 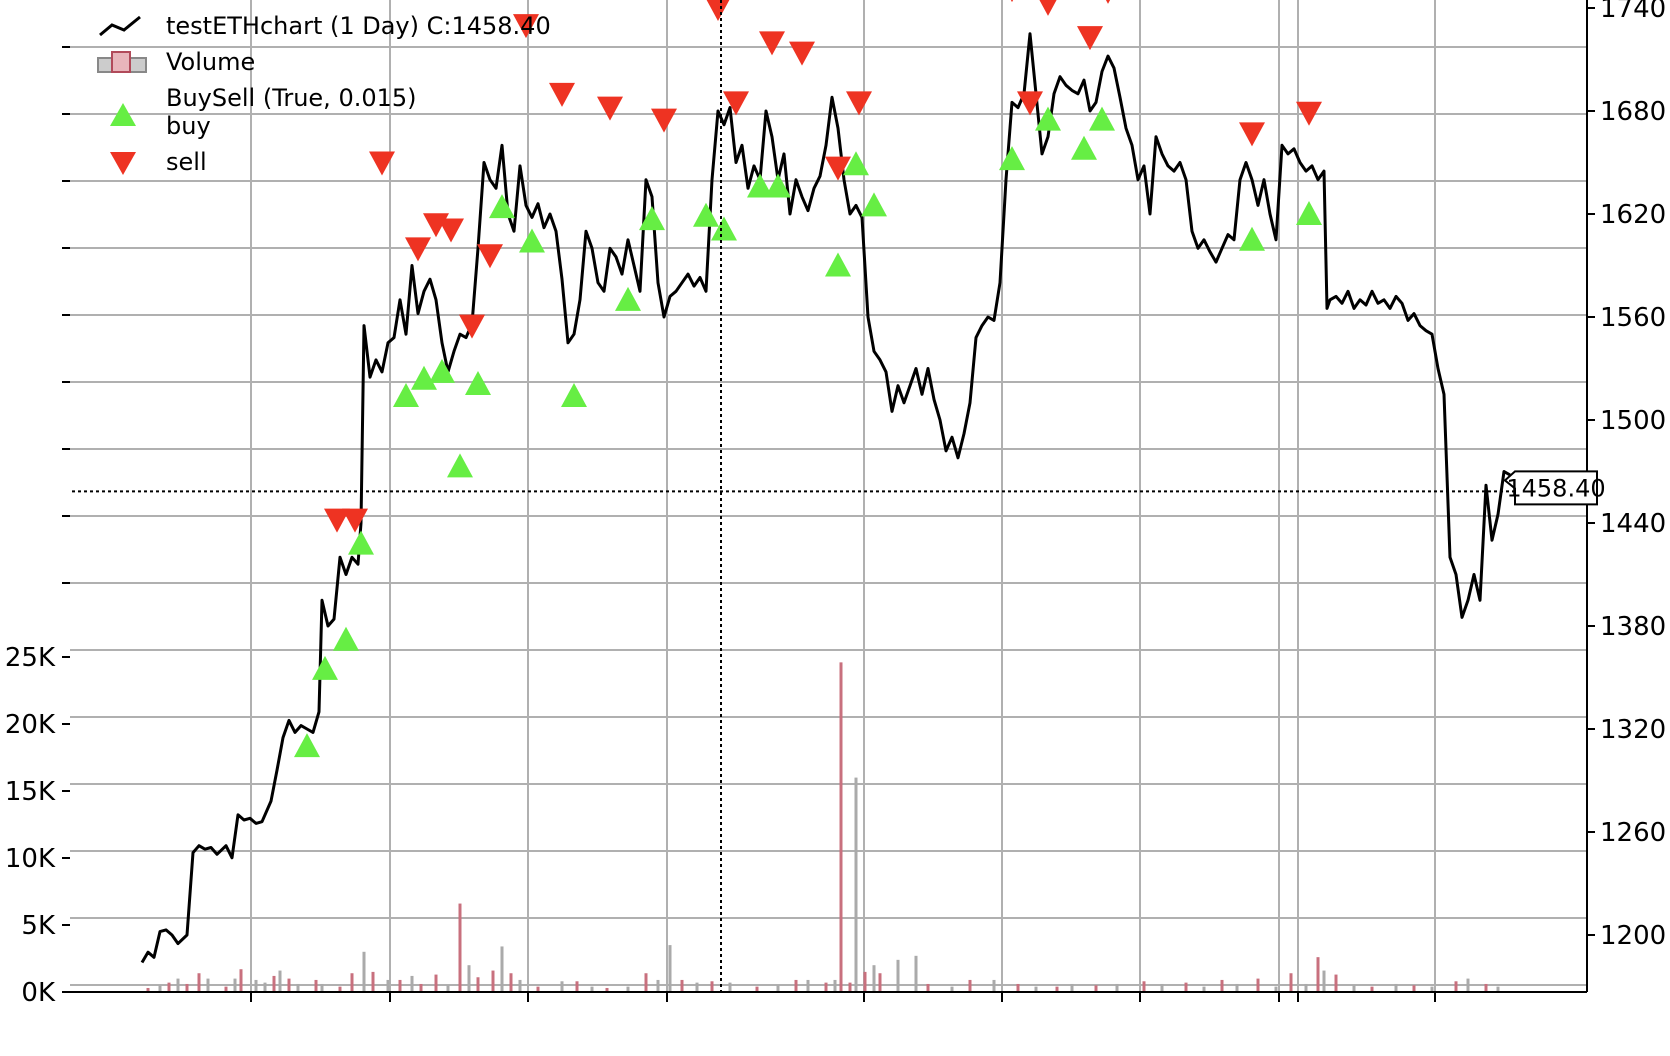 I want to click on legend-label-buysell: BuySell (True, 0.015), so click(x=291, y=98).